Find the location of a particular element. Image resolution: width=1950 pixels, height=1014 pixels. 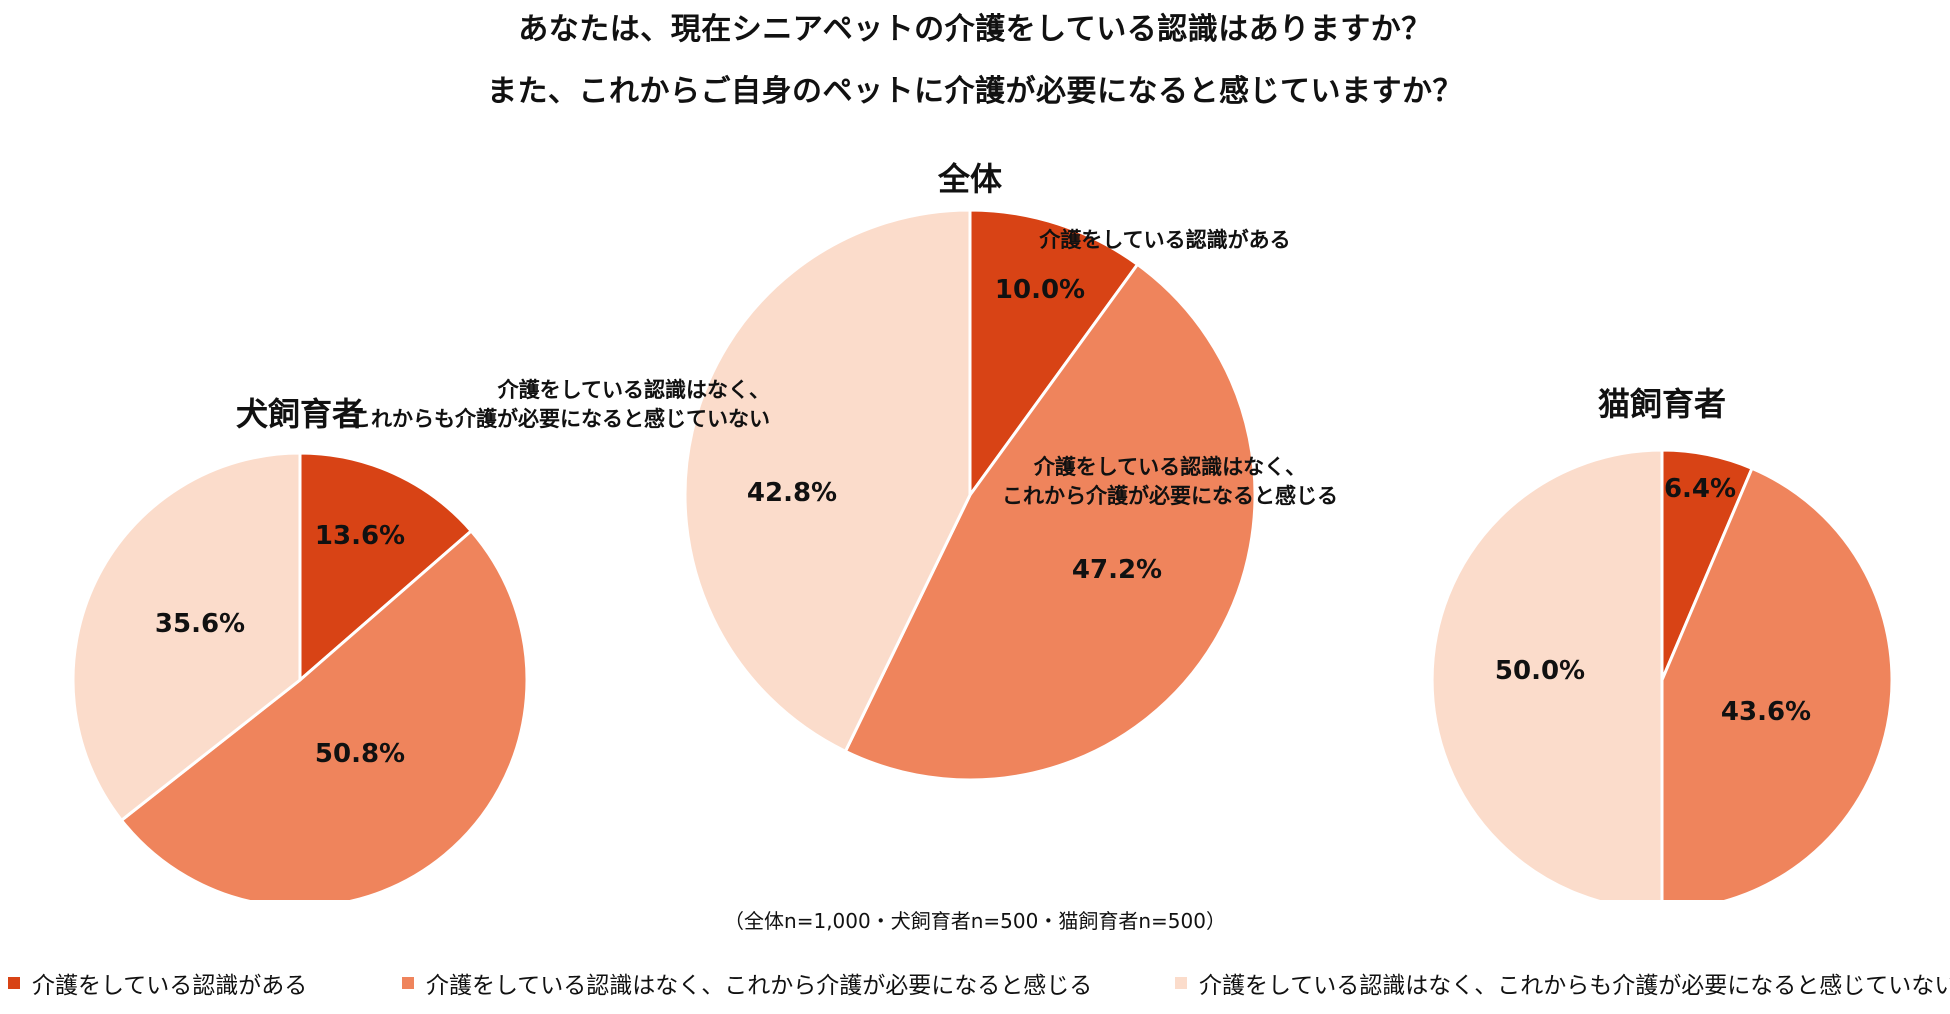

value-label-no-need: 50.0% is located at coordinates (1540, 671).